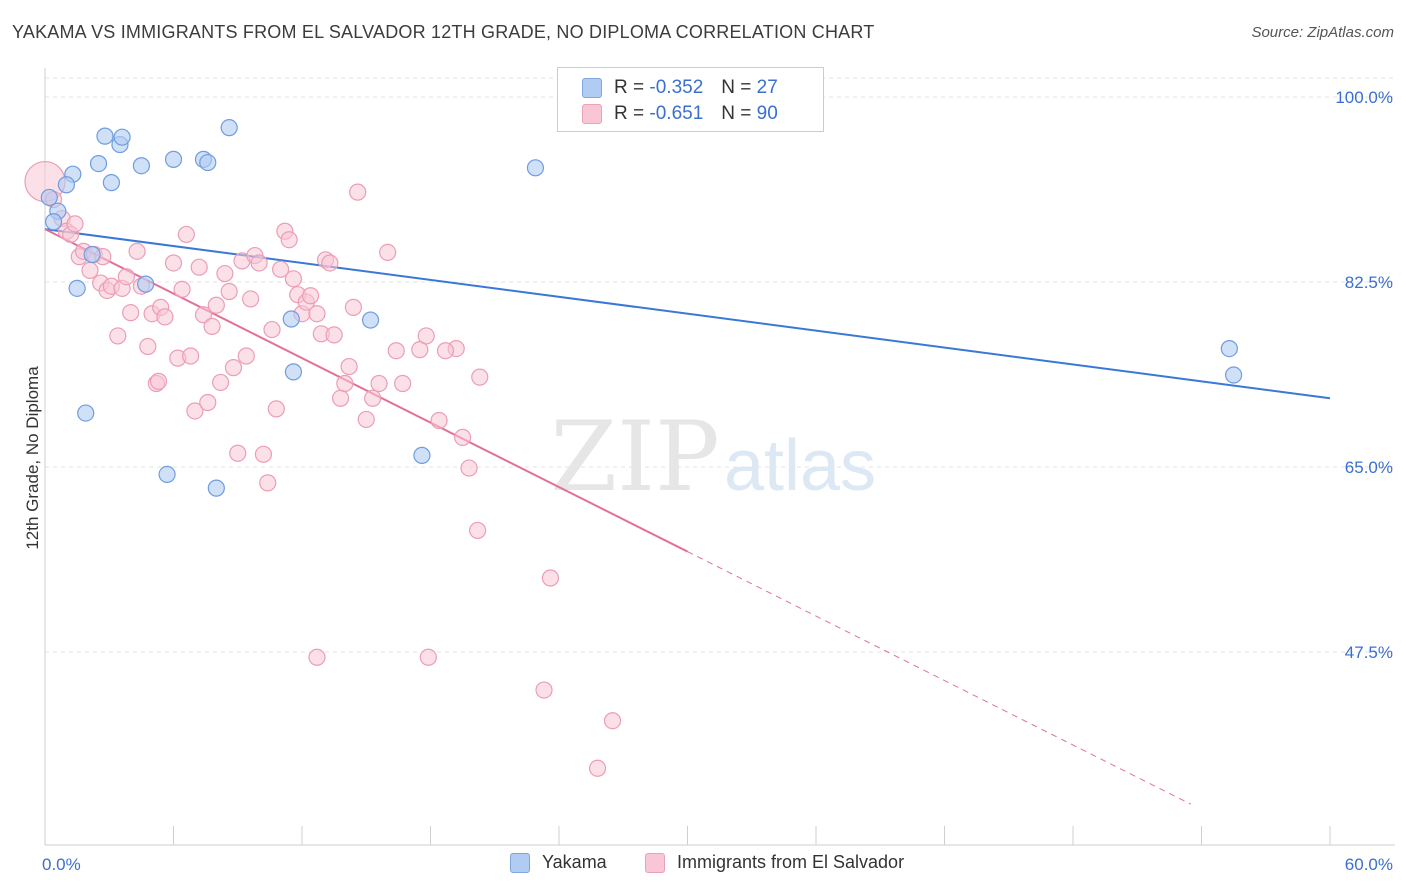  I want to click on watermark: ZIP atlas, so click(713, 457).